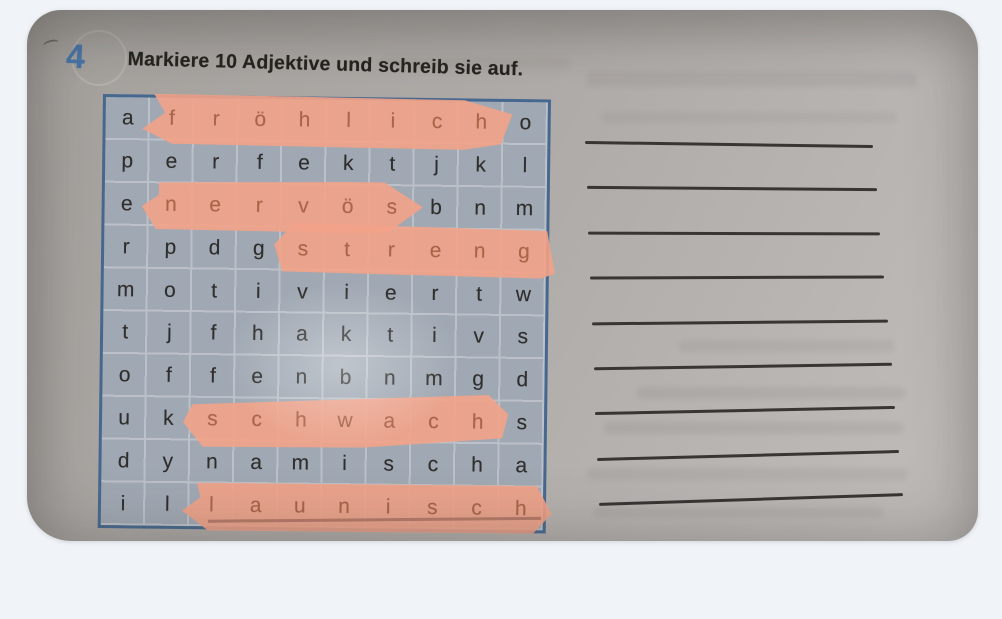 The height and width of the screenshot is (619, 1002). I want to click on exercise-number-halo, so click(99, 58).